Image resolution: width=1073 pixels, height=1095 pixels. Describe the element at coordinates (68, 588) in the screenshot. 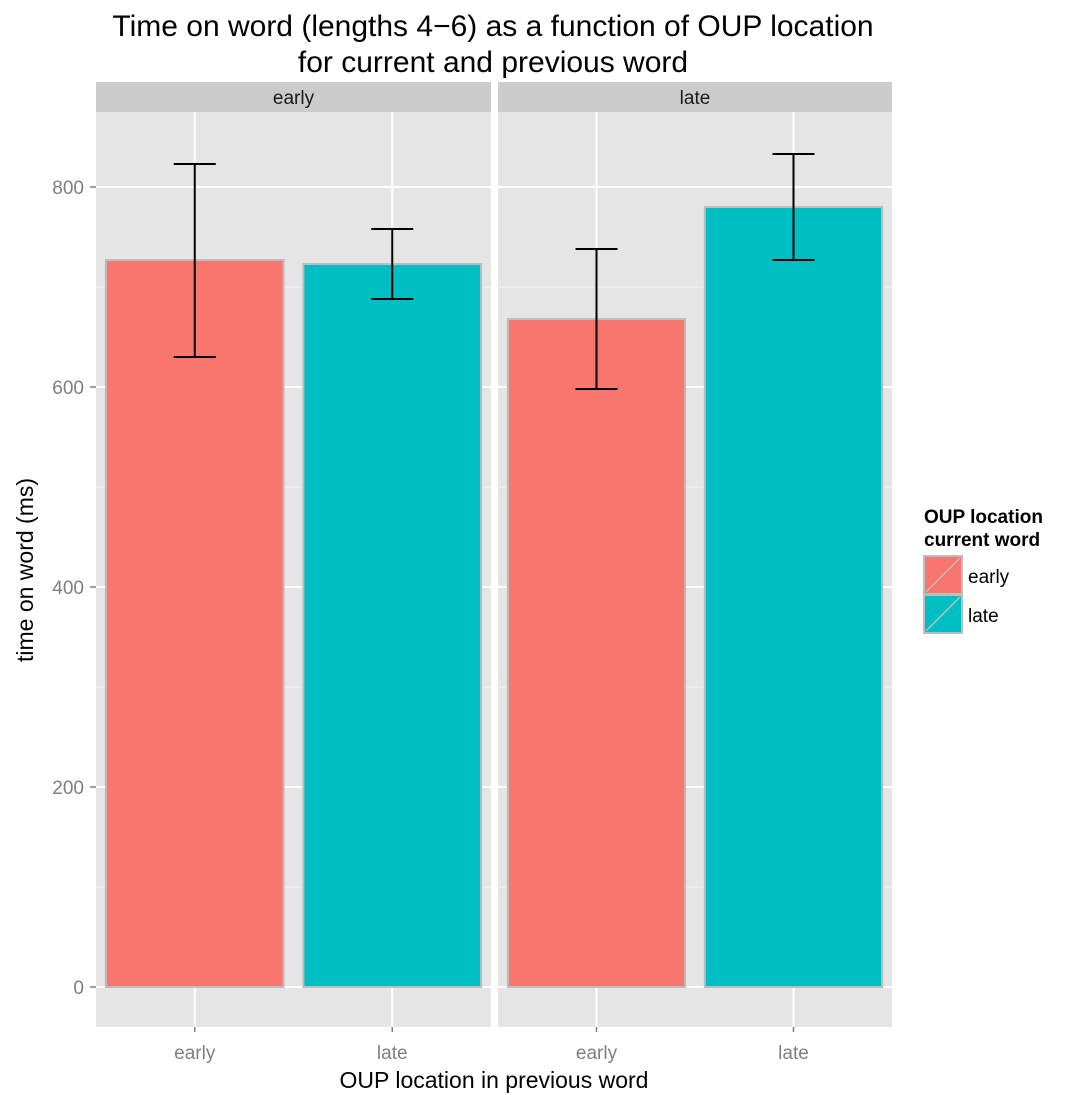

I see `y-tick-label: 400` at that location.